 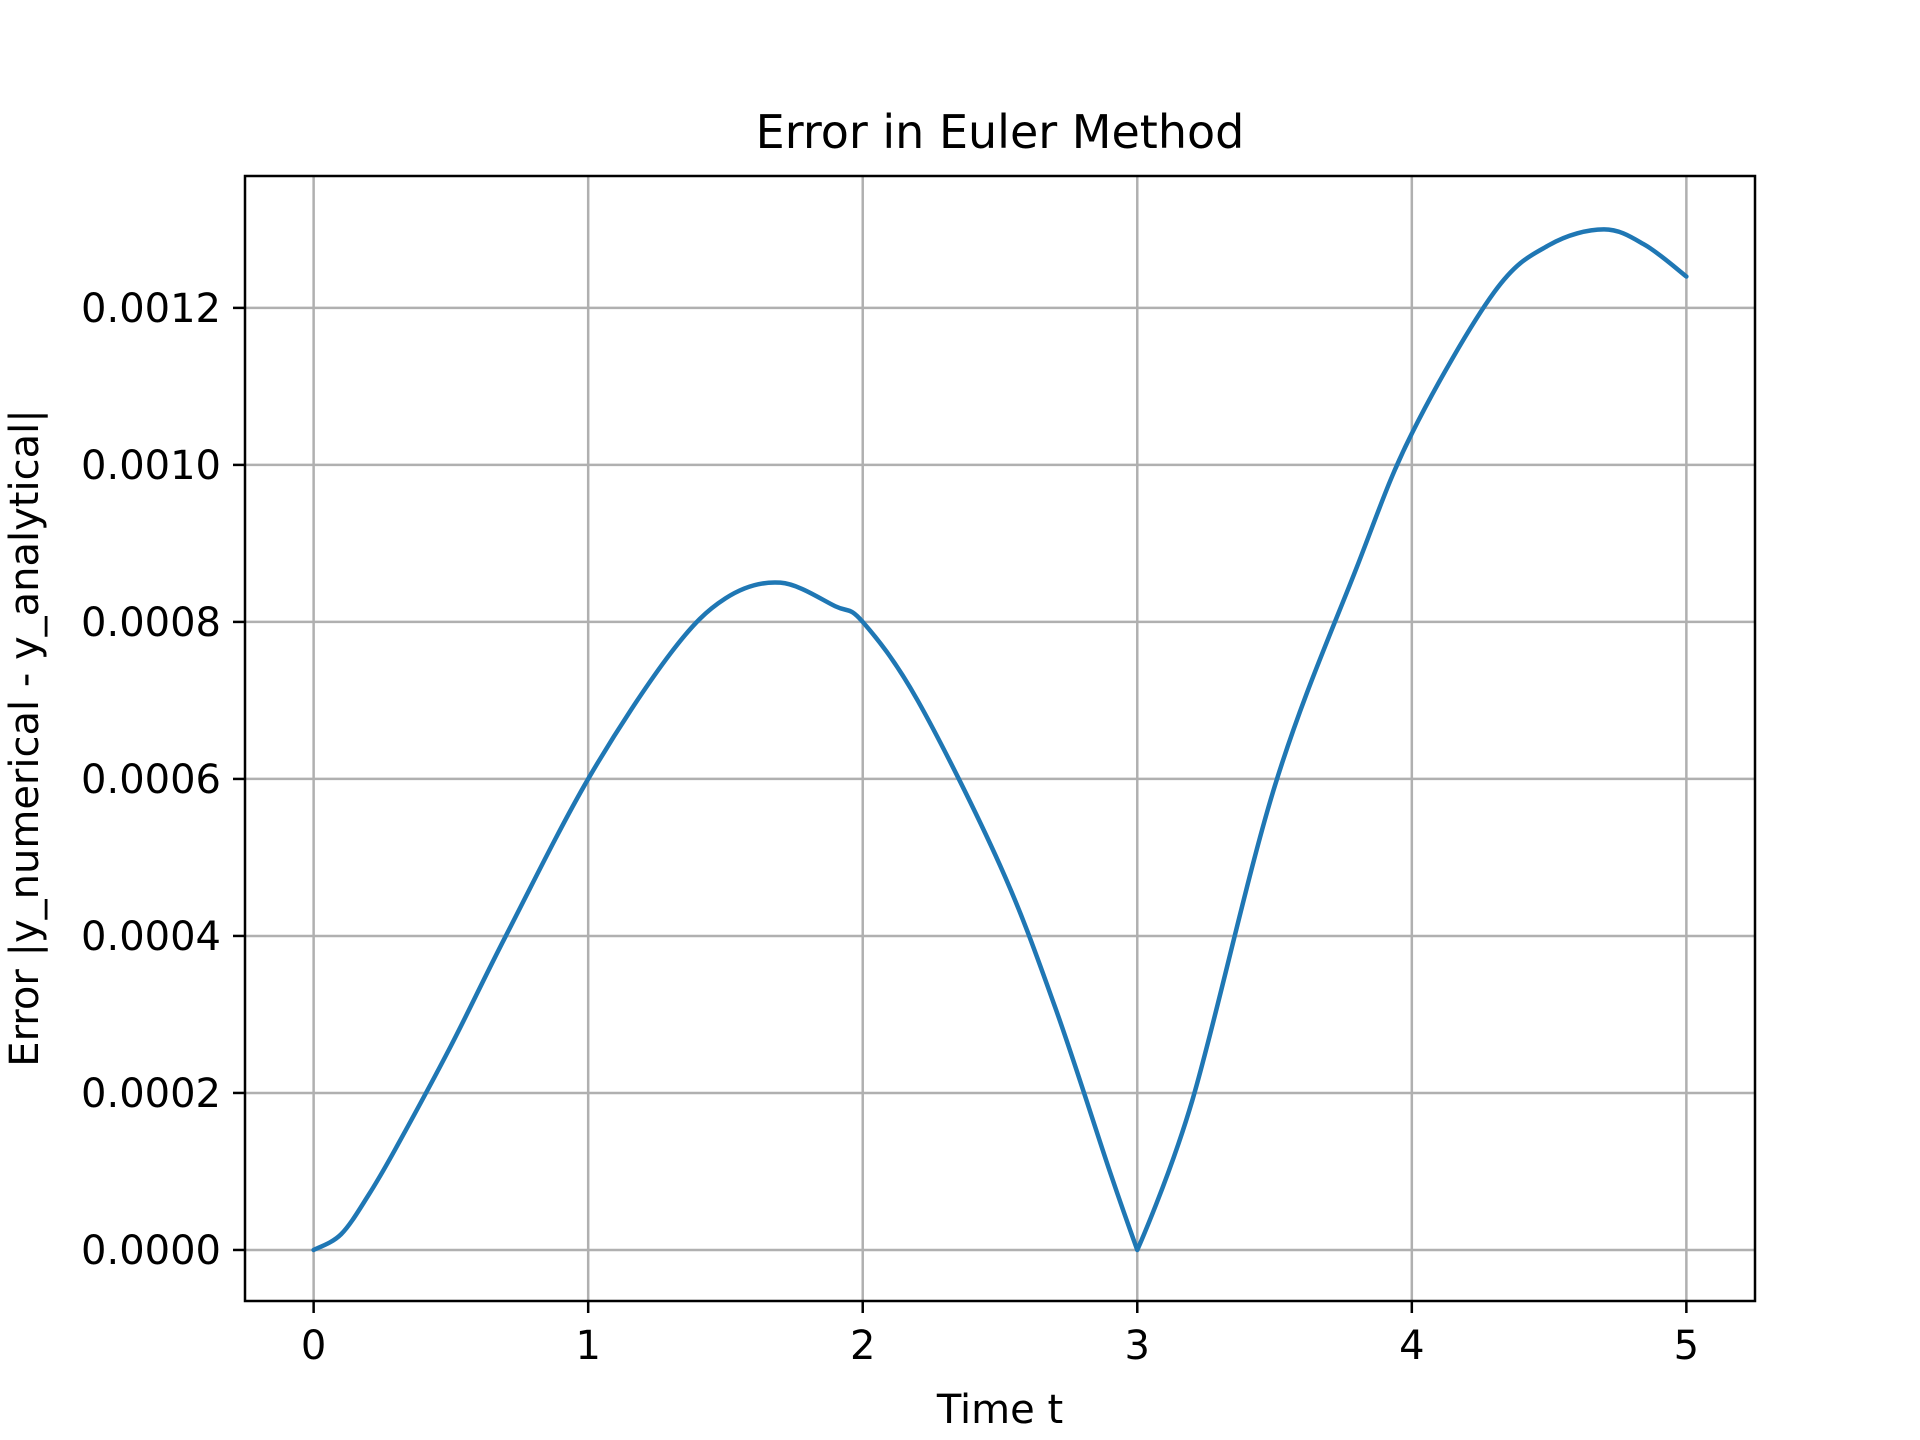 I want to click on y-tick-label: 0.0002, so click(x=151, y=1094).